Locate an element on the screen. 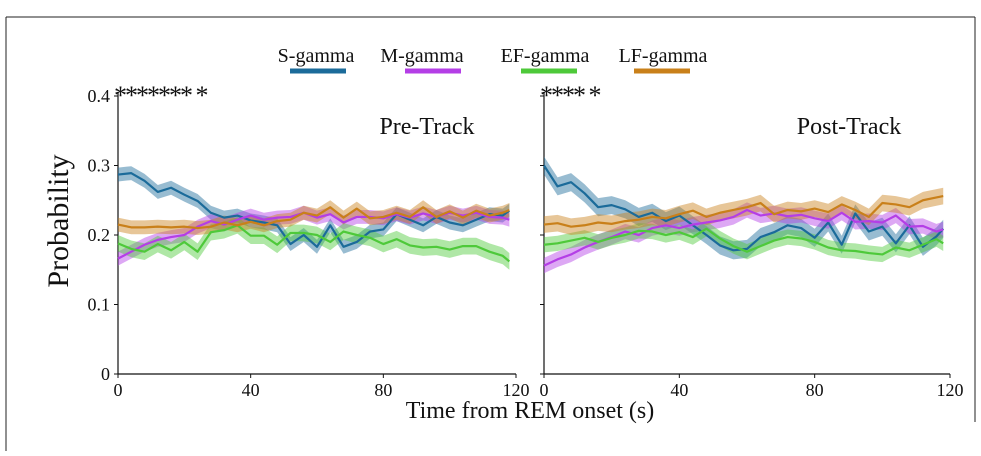  legend-label-lf-gamma: LF-gamma is located at coordinates (663, 56).